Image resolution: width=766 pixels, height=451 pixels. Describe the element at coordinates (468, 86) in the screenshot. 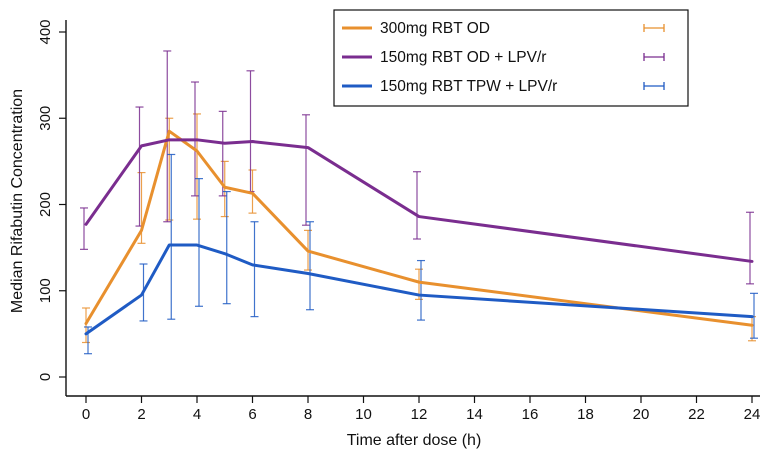

I see `legend-label: 150mg RBT TPW + LPV/r` at that location.